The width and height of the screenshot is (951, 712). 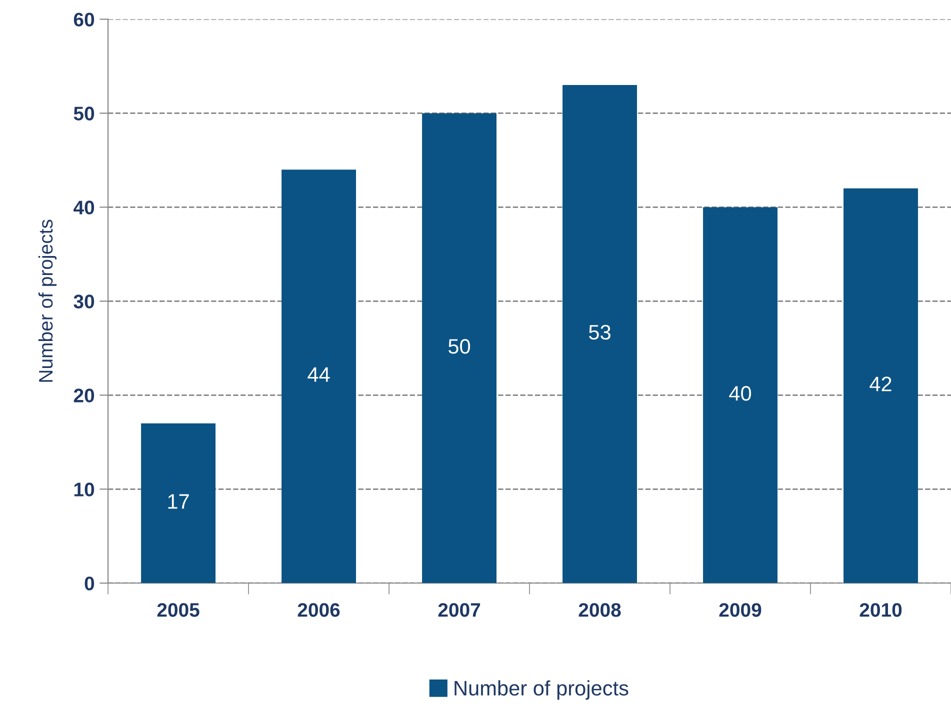 I want to click on x-tick-label: 2010, so click(x=881, y=610).